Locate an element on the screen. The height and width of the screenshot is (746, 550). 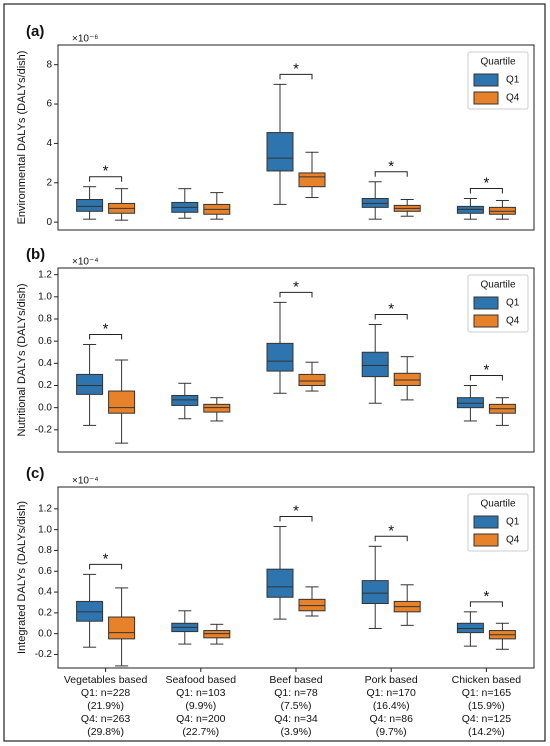
x-tick-label-line: (22.7%) is located at coordinates (200, 732).